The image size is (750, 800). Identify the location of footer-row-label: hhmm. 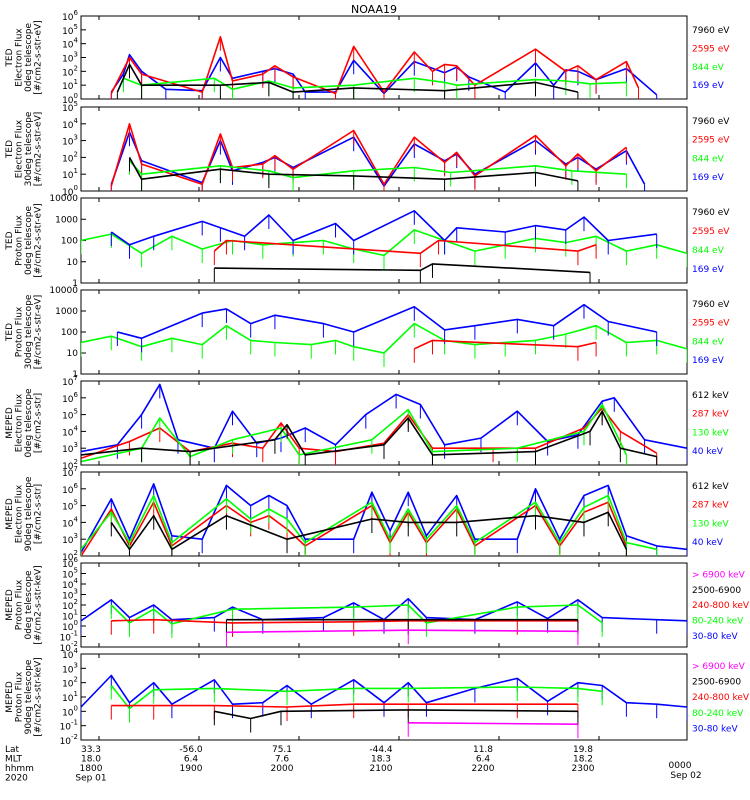
(19, 769).